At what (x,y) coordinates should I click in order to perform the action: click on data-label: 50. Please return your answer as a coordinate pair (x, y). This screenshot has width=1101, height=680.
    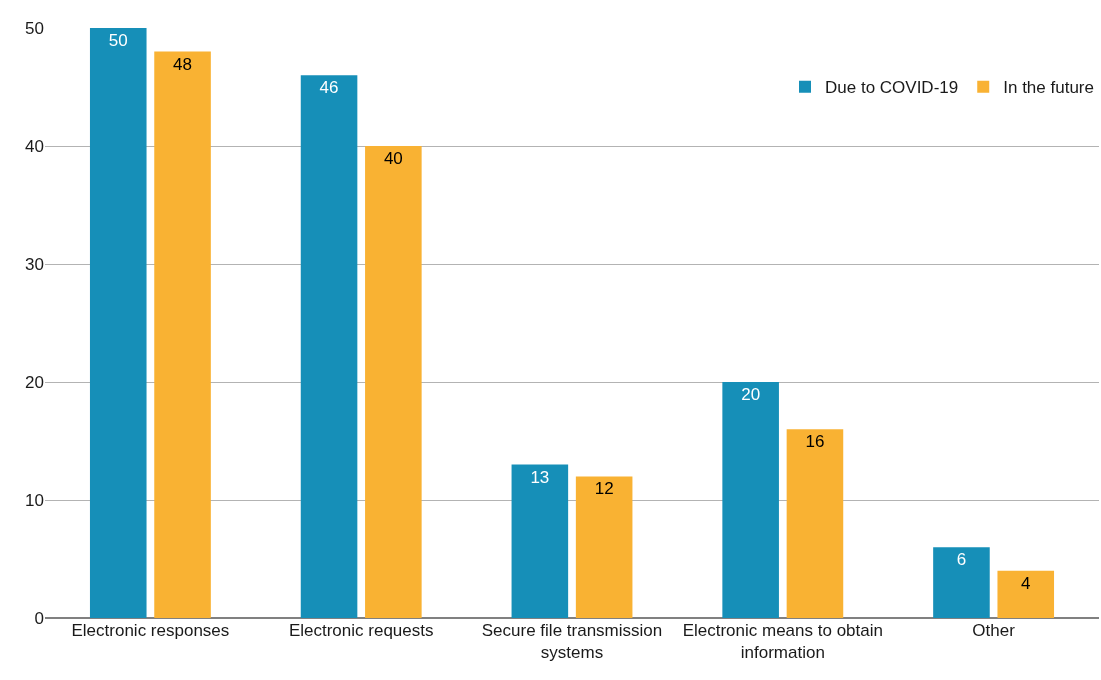
    Looking at the image, I should click on (118, 40).